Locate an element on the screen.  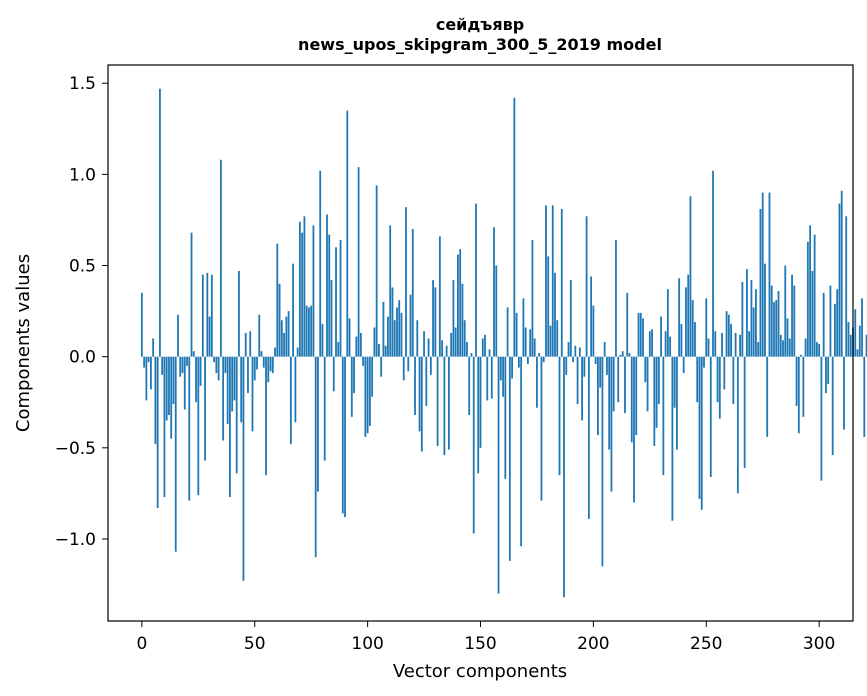
x-tick-label: 100 is located at coordinates (367, 644).